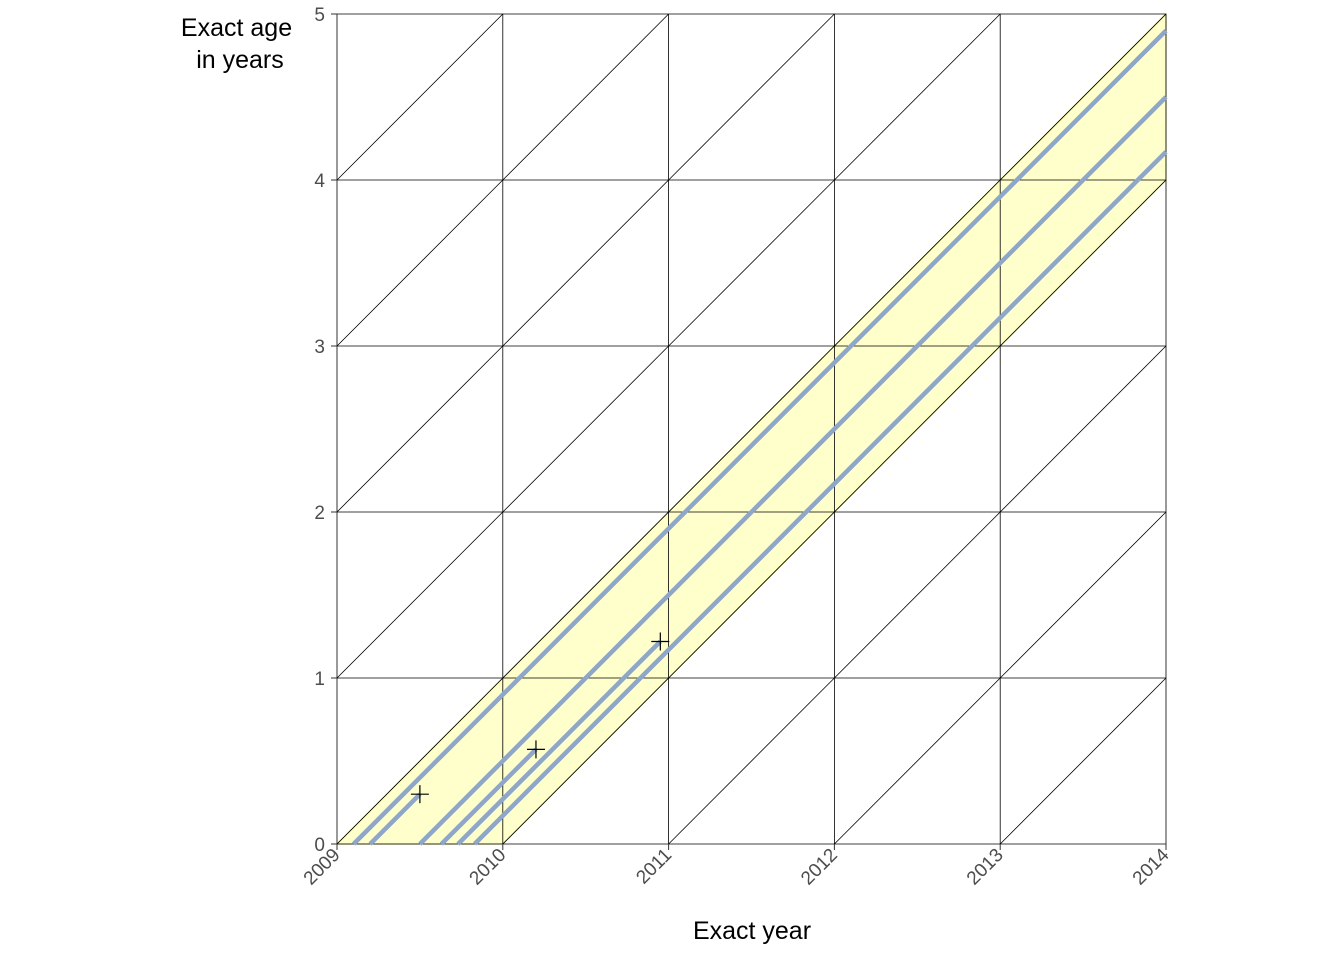  What do you see at coordinates (319, 181) in the screenshot?
I see `y-tick-label: 4` at bounding box center [319, 181].